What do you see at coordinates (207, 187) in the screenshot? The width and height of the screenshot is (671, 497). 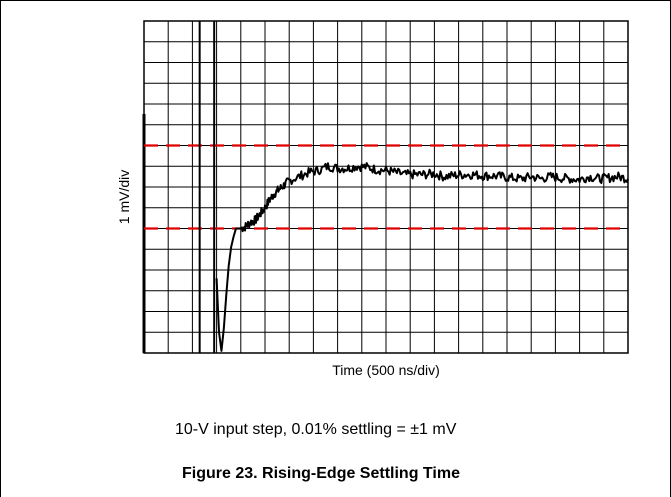 I see `trigger-markers` at bounding box center [207, 187].